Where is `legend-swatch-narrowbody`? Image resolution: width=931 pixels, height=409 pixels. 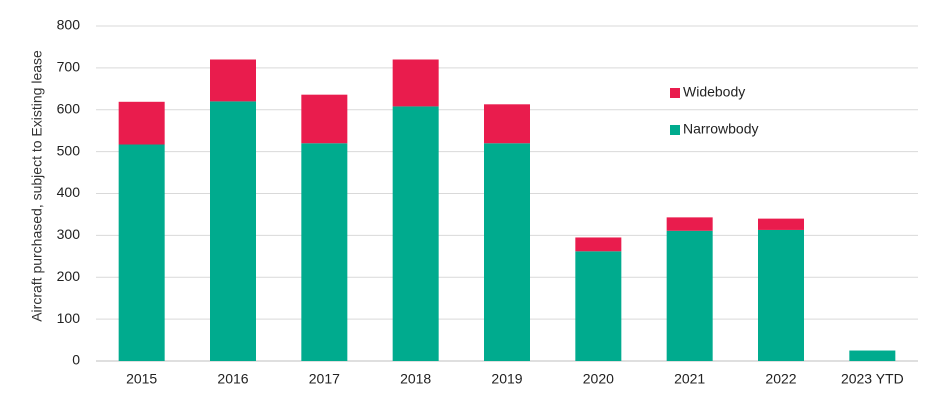 legend-swatch-narrowbody is located at coordinates (675, 130).